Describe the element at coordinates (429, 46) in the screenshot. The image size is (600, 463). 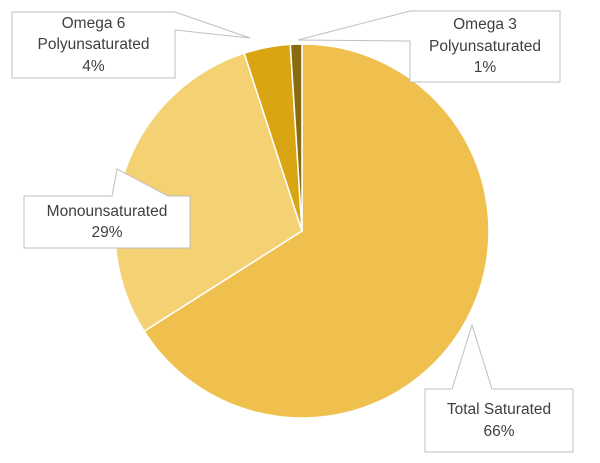
I see `callout-shape-omega3` at that location.